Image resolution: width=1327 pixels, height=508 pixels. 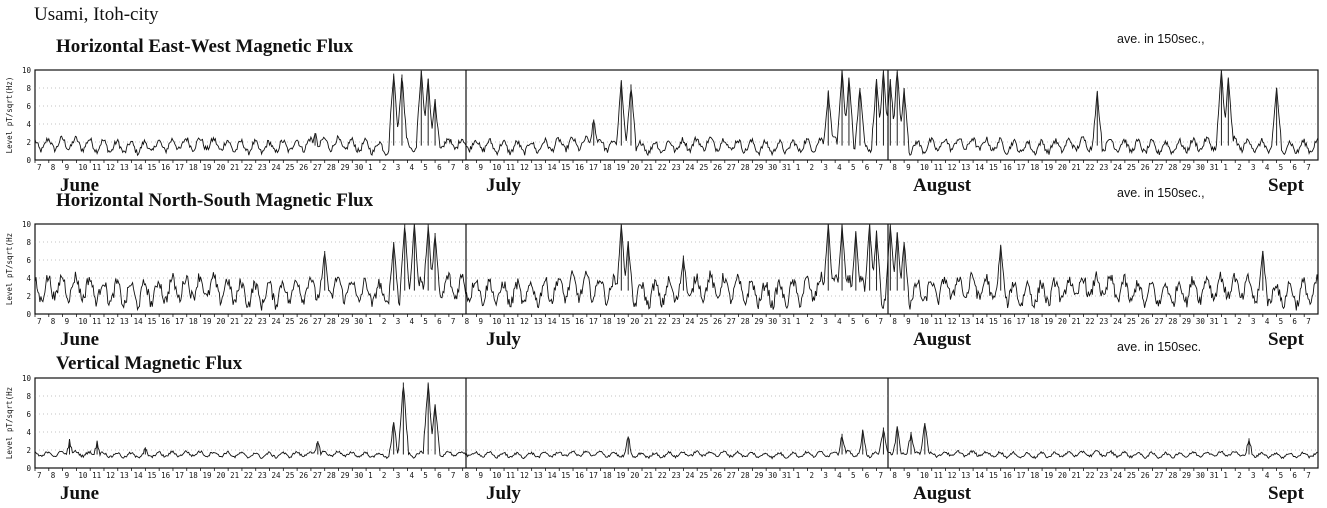 What do you see at coordinates (942, 185) in the screenshot?
I see `month-label: August` at bounding box center [942, 185].